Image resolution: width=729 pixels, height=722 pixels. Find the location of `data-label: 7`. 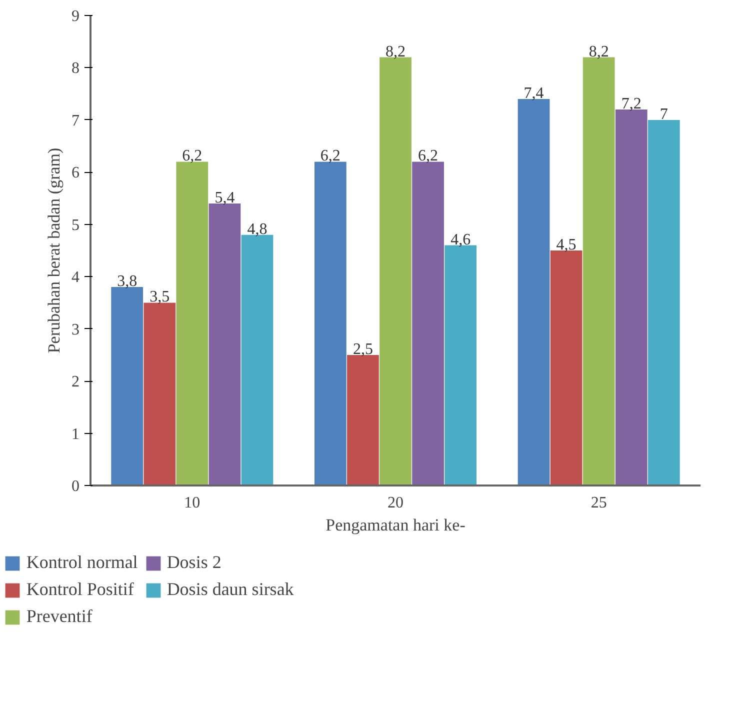

data-label: 7 is located at coordinates (664, 114).